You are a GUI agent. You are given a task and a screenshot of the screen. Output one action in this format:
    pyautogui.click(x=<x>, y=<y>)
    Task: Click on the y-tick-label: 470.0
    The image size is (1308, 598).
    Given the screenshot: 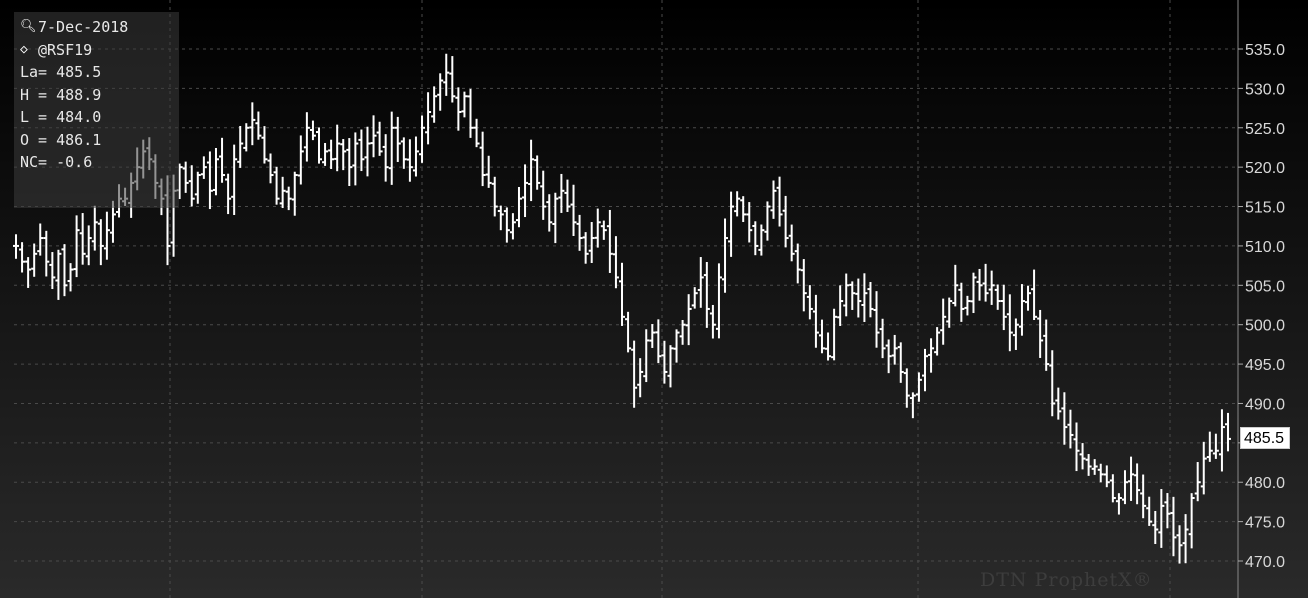 What is the action you would take?
    pyautogui.click(x=1265, y=562)
    